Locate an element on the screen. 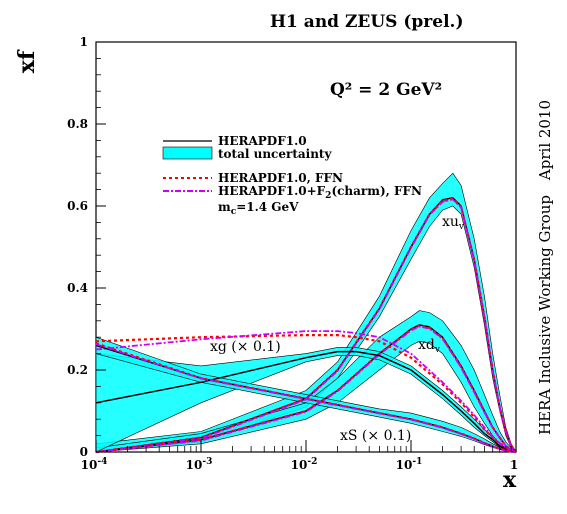  y-tick-label: 0.8 is located at coordinates (77, 124).